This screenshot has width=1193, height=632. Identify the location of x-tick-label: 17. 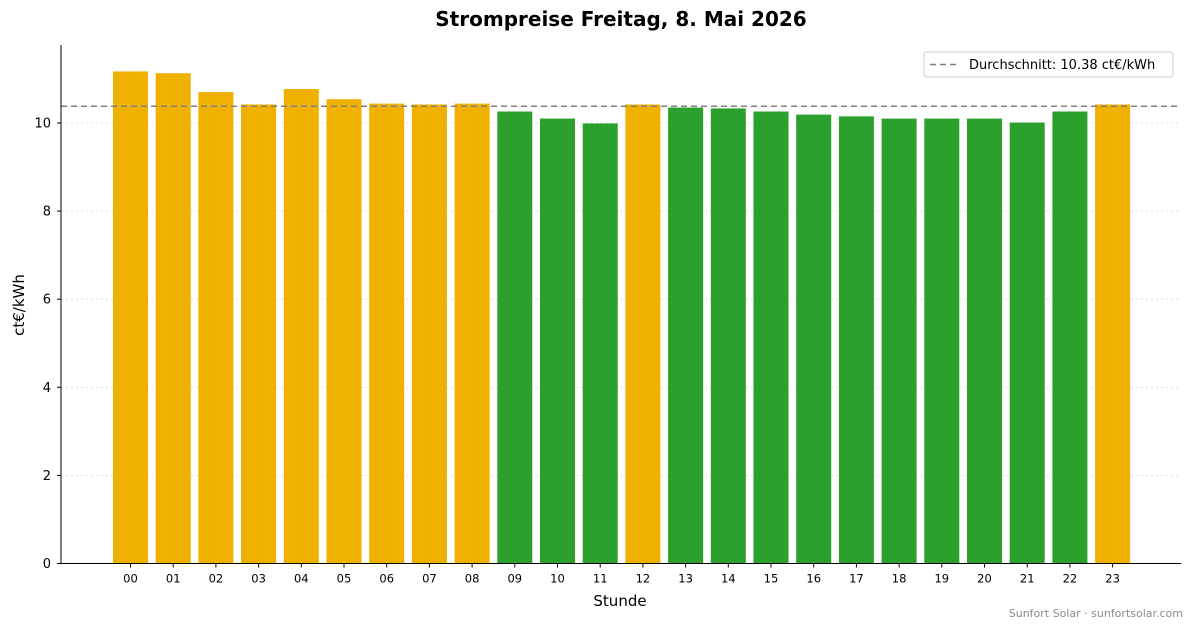
(856, 579).